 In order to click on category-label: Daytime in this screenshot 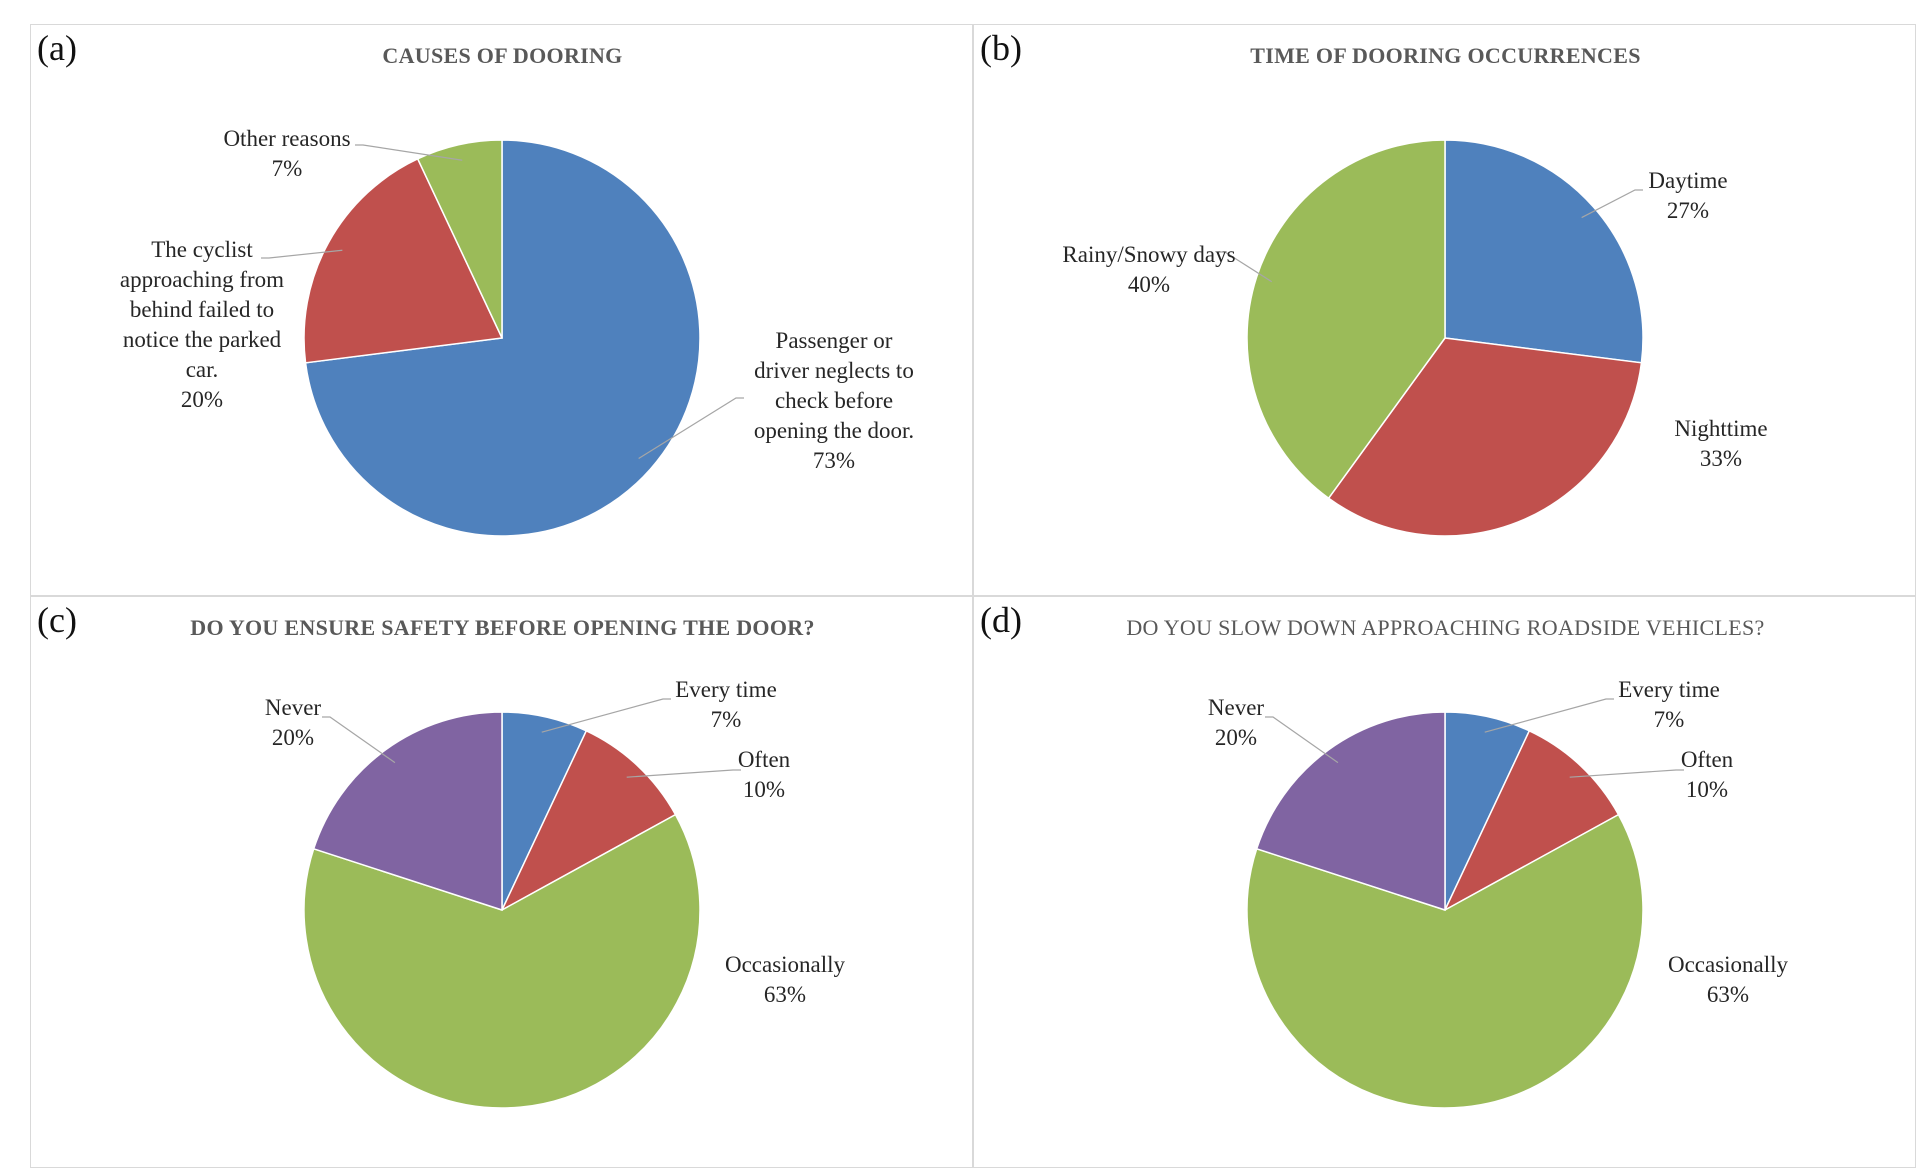, I will do `click(1688, 180)`.